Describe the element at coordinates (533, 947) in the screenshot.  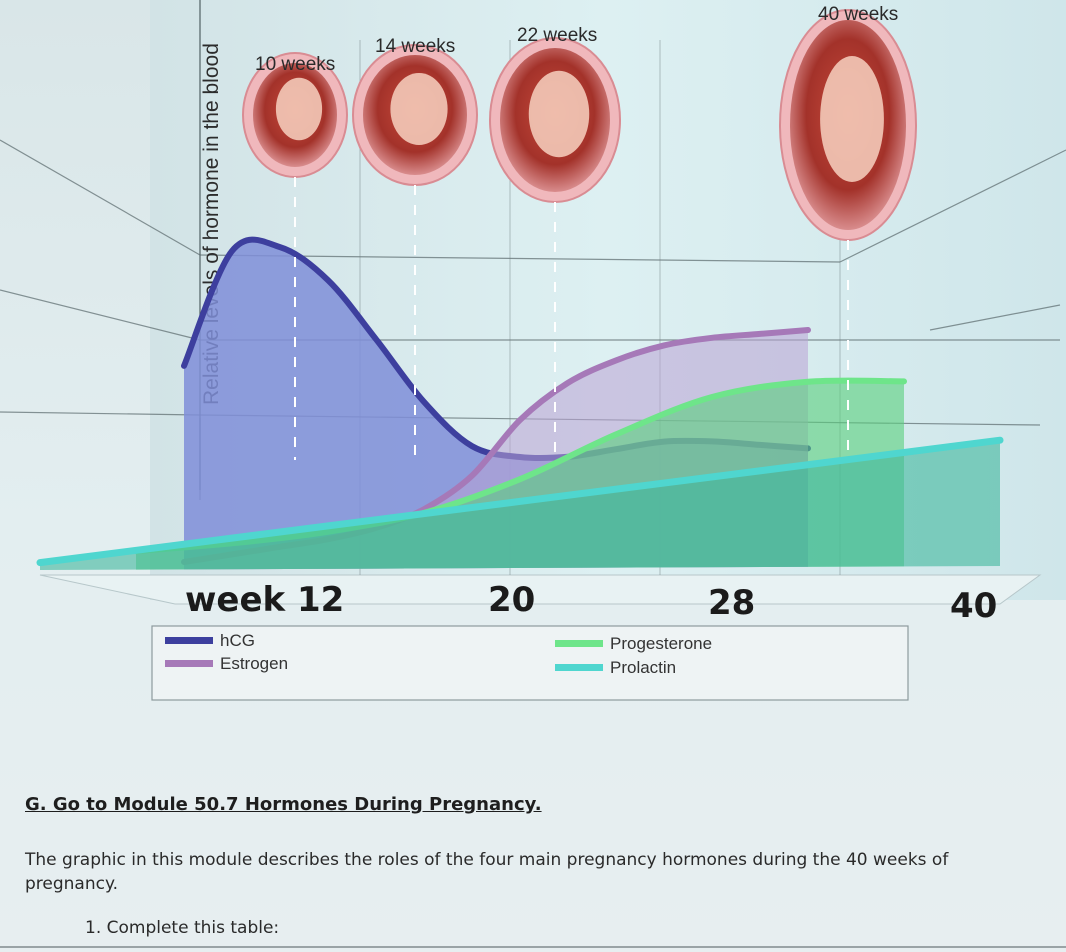
I see `table-top-border` at that location.